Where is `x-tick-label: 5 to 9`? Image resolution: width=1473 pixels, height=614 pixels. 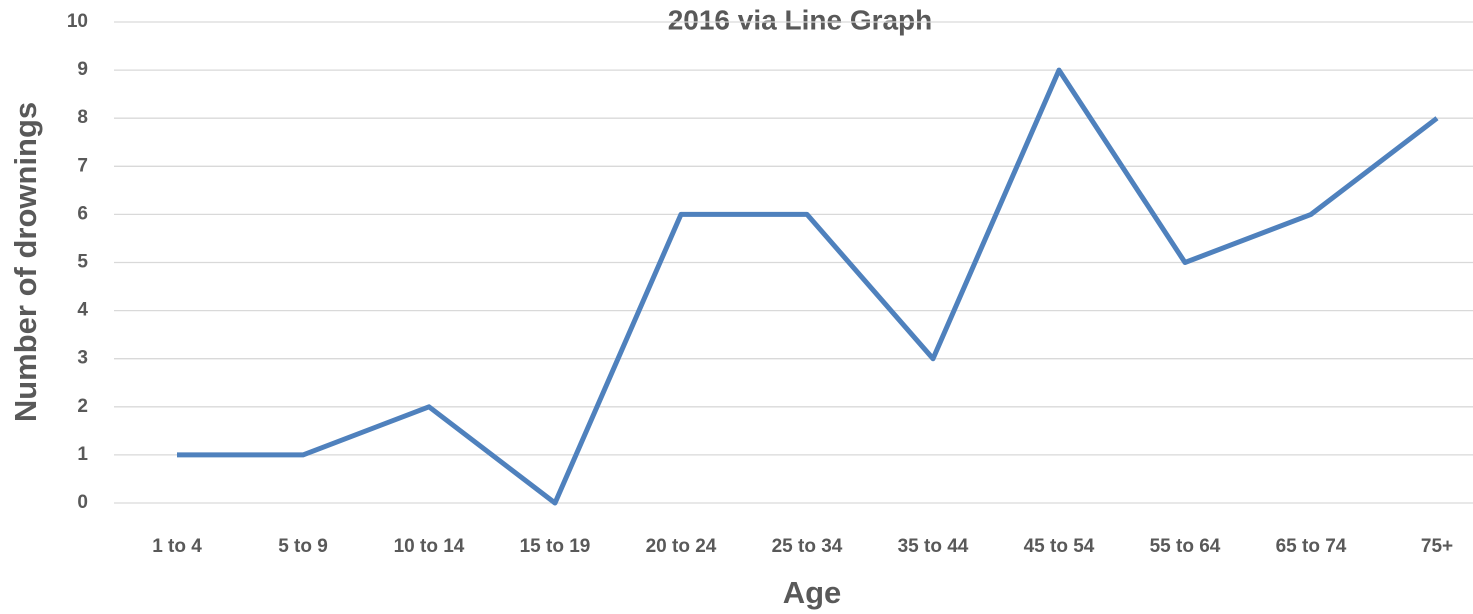
x-tick-label: 5 to 9 is located at coordinates (303, 546).